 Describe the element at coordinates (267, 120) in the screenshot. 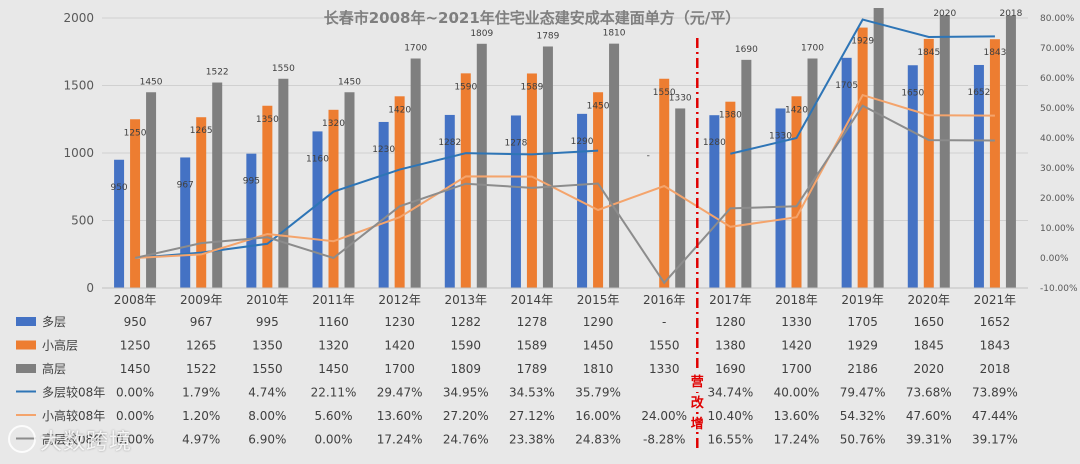

I see `bar-data-label: 1350` at that location.